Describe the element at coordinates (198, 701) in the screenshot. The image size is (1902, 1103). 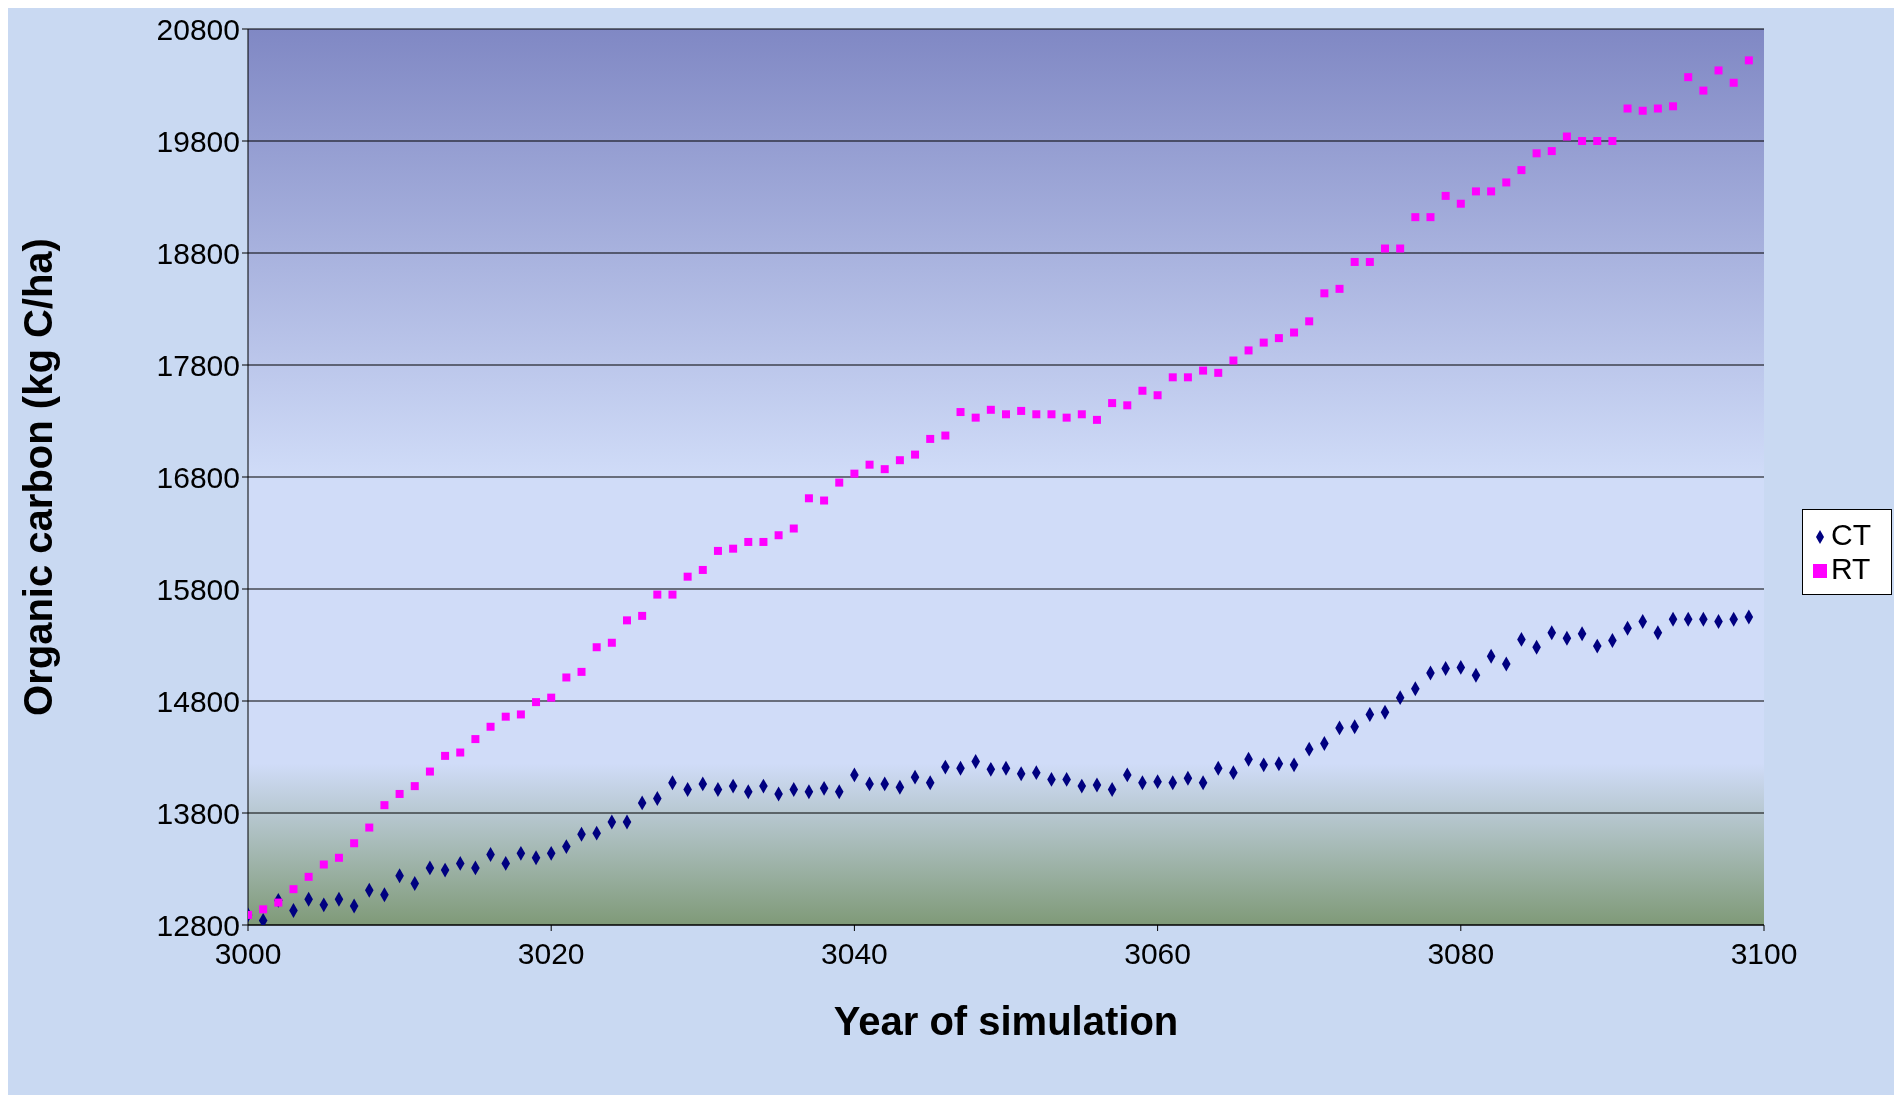
I see `y-tick-label: 14800` at that location.